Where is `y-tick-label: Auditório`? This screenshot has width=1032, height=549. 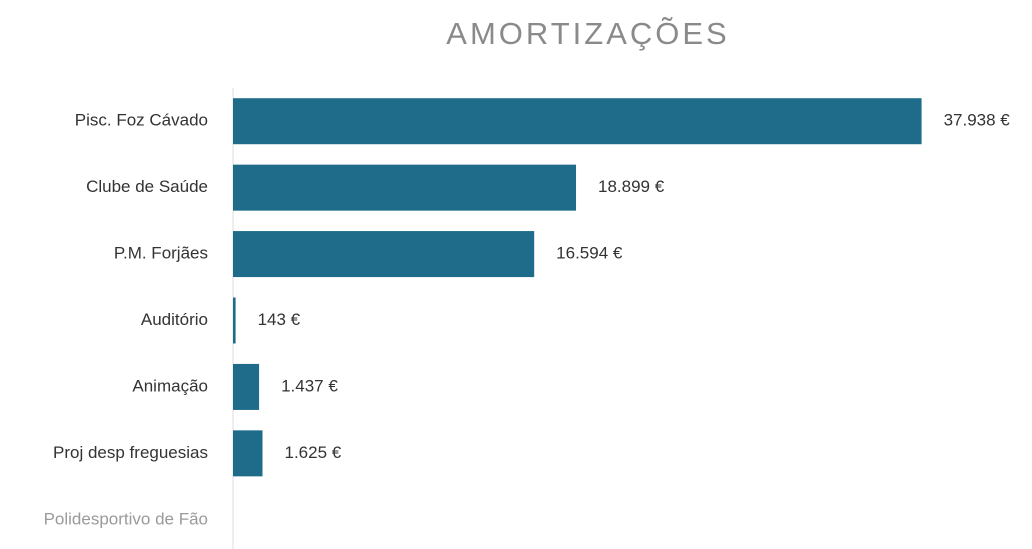 y-tick-label: Auditório is located at coordinates (174, 319).